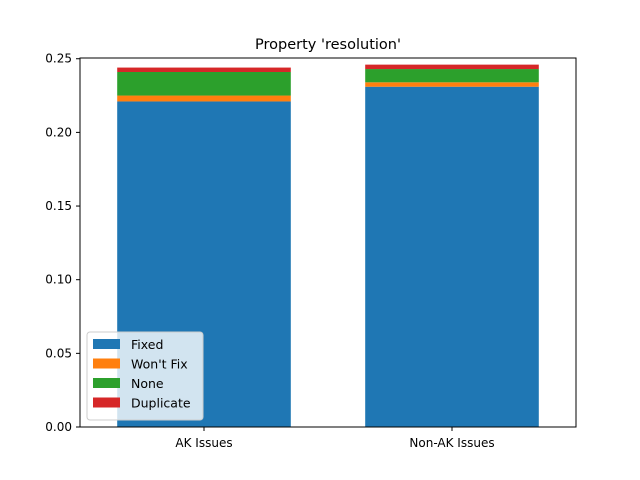 Image resolution: width=640 pixels, height=480 pixels. Describe the element at coordinates (58, 353) in the screenshot. I see `y-tick-label: 0.05` at that location.